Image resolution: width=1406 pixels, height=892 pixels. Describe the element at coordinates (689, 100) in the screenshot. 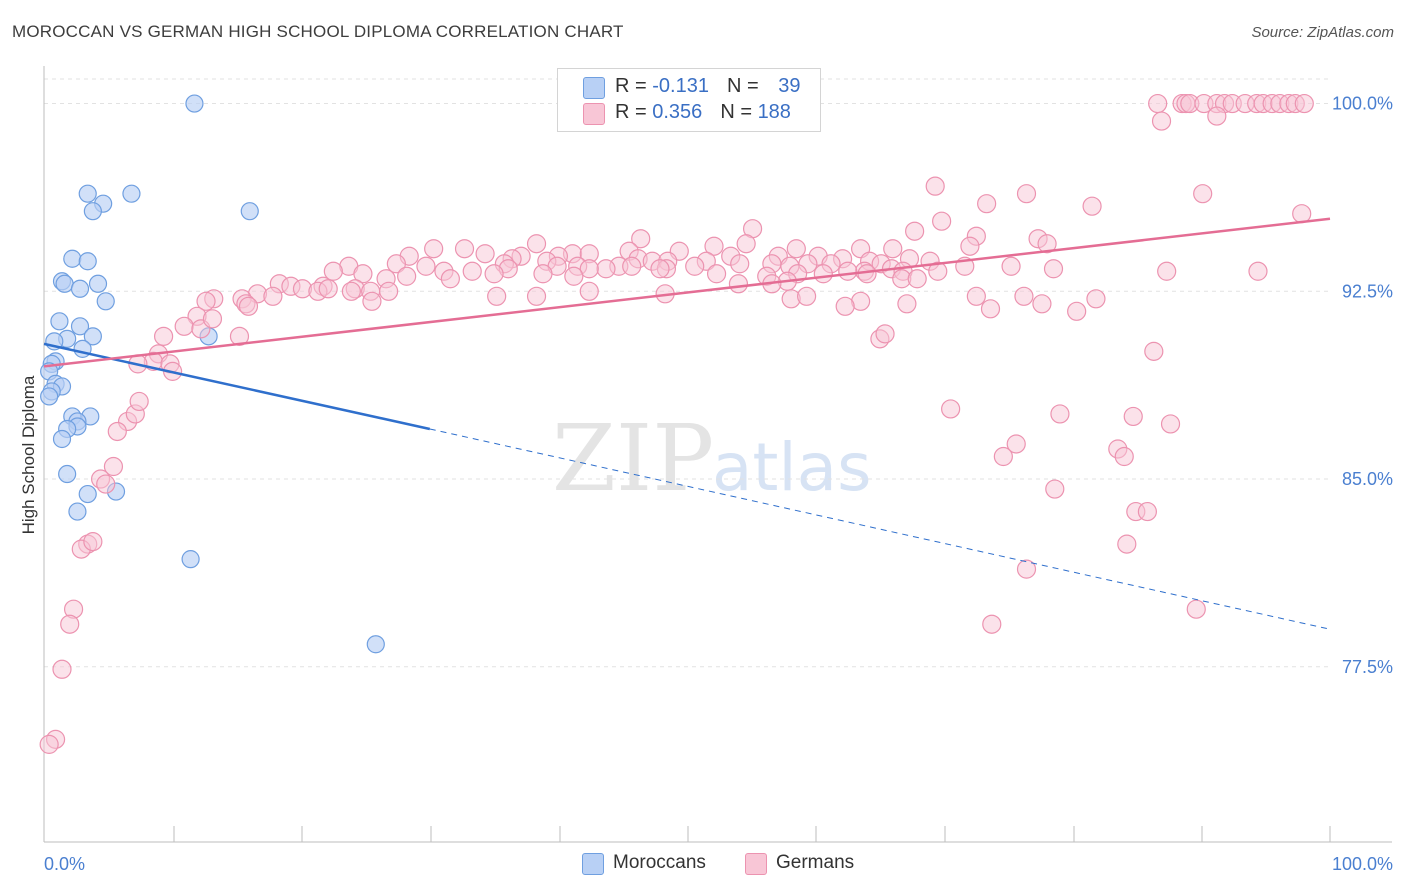

I see `correlation-legend: R = -0.131 N = 39 R = 0.356 N = 188` at that location.